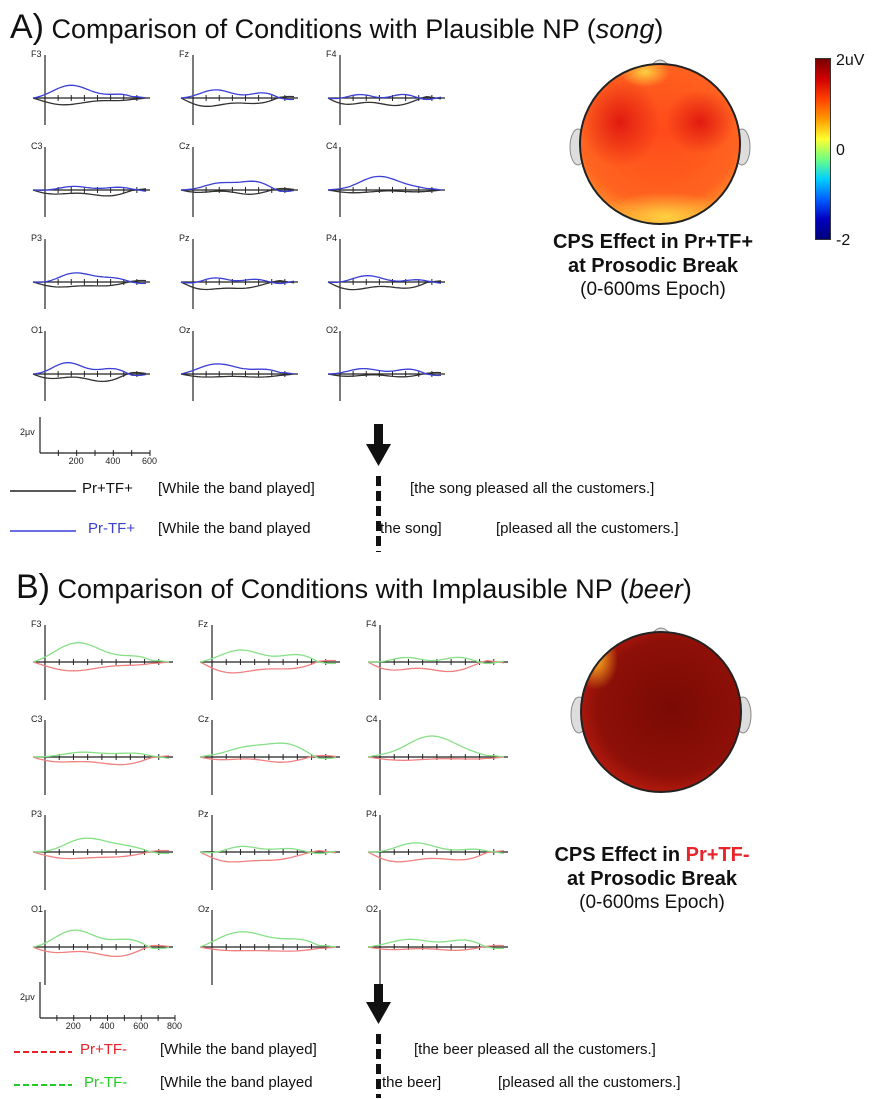 The image size is (875, 1099). Describe the element at coordinates (238, 179) in the screenshot. I see `erp-plot-cz: Cz` at that location.